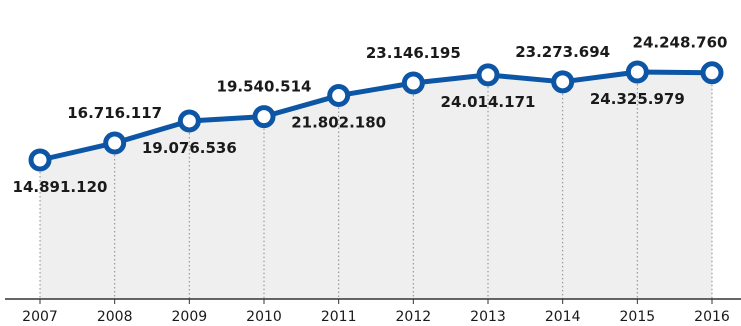 This screenshot has width=741, height=326. What do you see at coordinates (562, 52) in the screenshot?
I see `data-label: 23.273.694` at bounding box center [562, 52].